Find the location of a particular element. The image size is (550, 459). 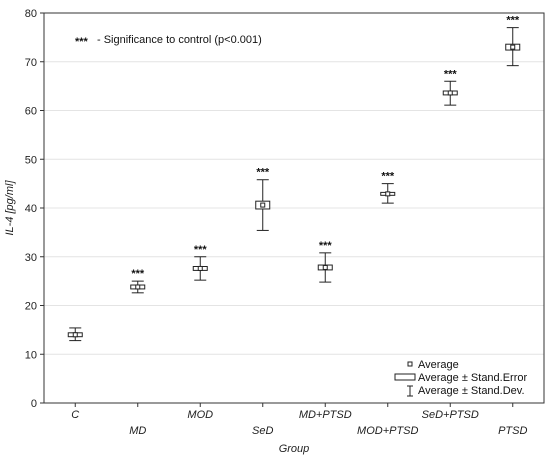

significance-marker-md-ptsd: *** is located at coordinates (326, 246).